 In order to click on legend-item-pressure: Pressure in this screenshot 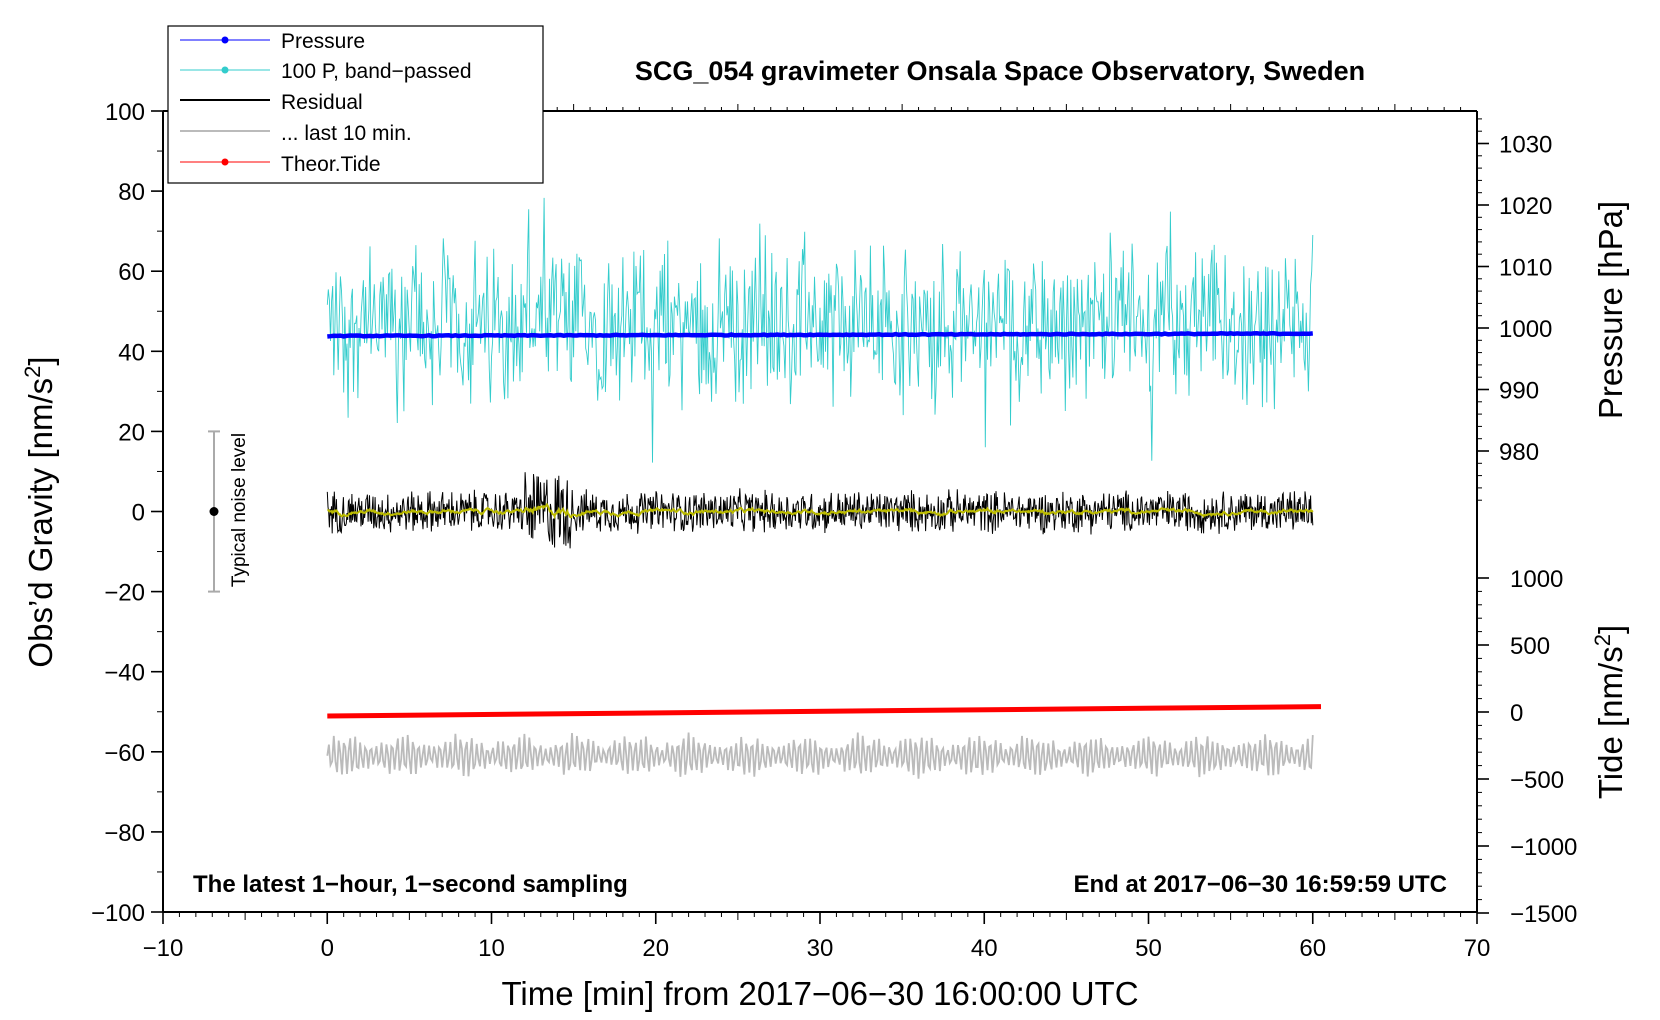, I will do `click(272, 41)`.